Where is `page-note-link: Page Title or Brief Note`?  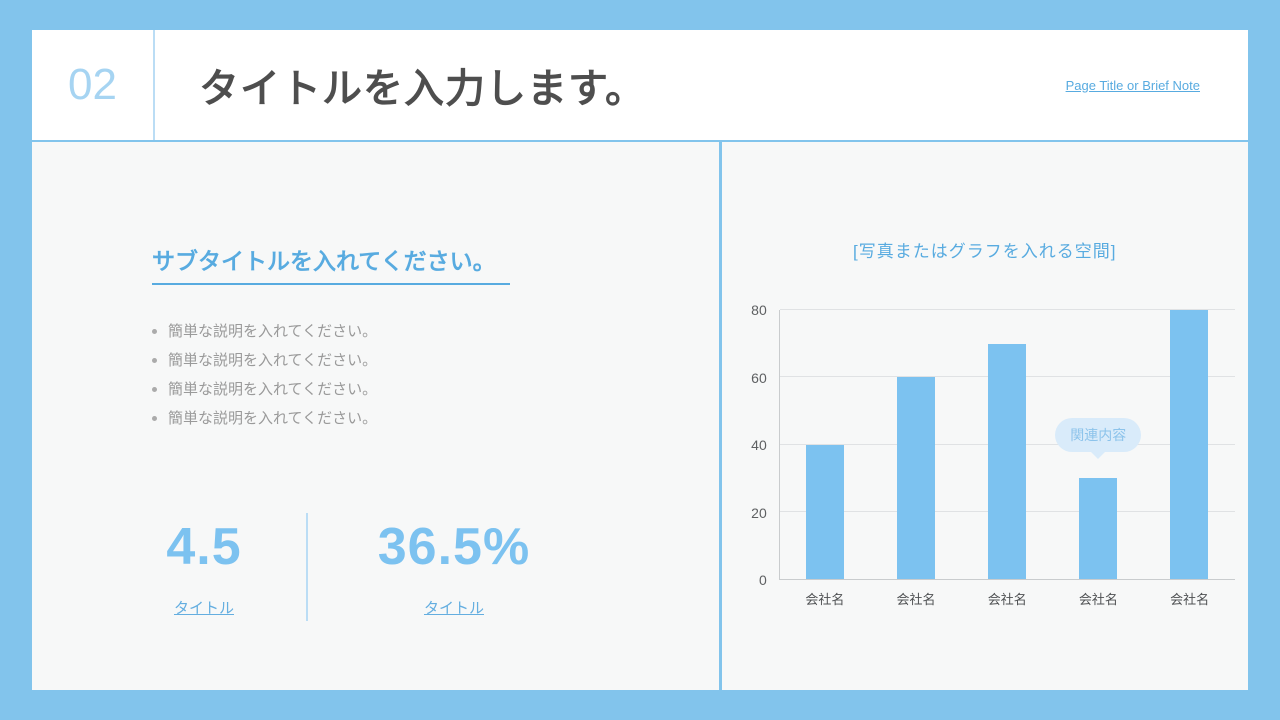
page-note-link: Page Title or Brief Note is located at coordinates (1132, 85).